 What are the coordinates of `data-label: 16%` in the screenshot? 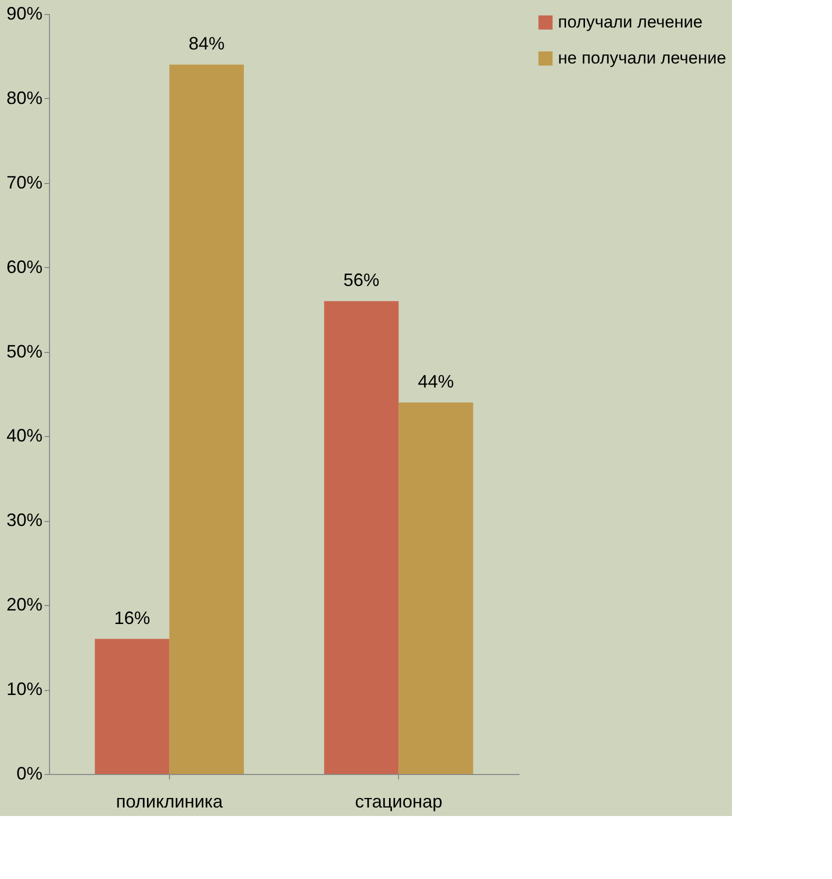 It's located at (132, 618).